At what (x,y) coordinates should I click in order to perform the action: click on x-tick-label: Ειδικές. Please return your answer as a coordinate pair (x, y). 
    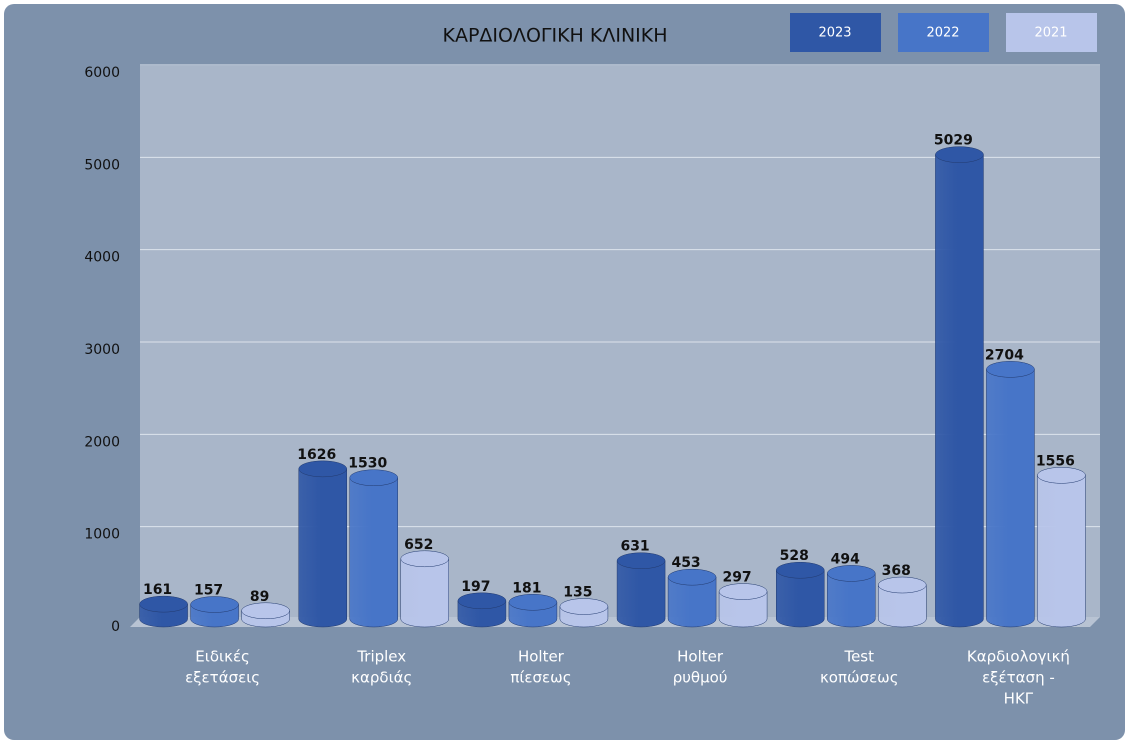
    Looking at the image, I should click on (222, 657).